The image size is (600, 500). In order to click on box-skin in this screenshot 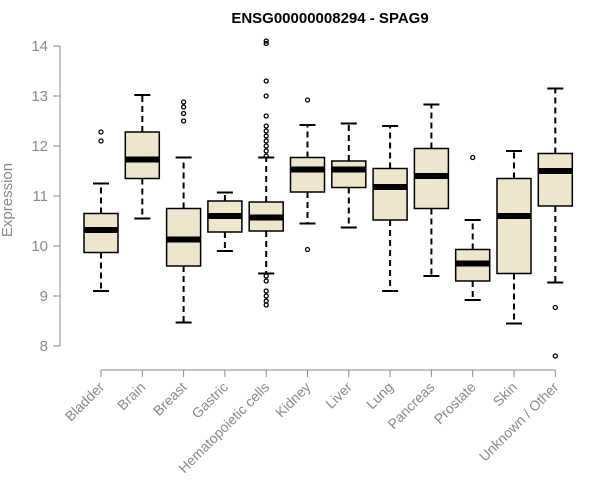, I will do `click(514, 237)`.